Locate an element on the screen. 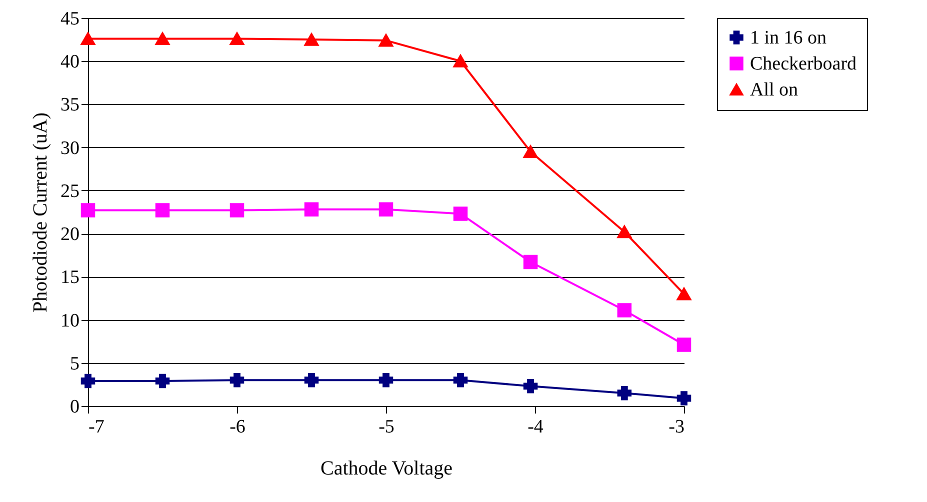  x-tick-label: -6 is located at coordinates (238, 427).